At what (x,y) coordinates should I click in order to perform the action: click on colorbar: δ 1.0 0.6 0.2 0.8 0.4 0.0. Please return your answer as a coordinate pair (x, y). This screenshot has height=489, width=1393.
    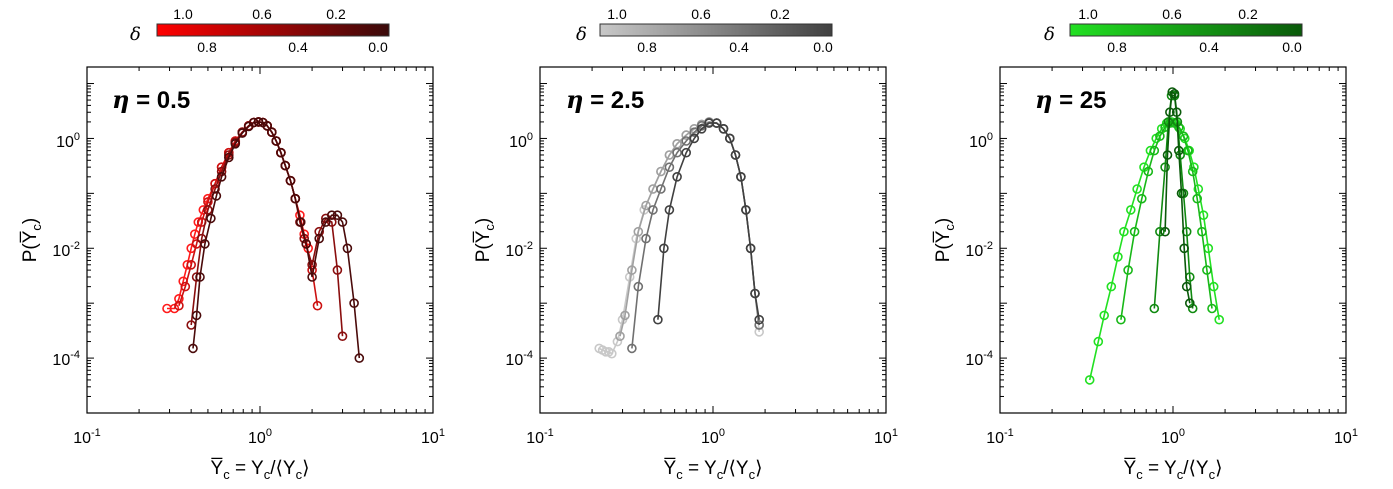
    Looking at the image, I should click on (260, 30).